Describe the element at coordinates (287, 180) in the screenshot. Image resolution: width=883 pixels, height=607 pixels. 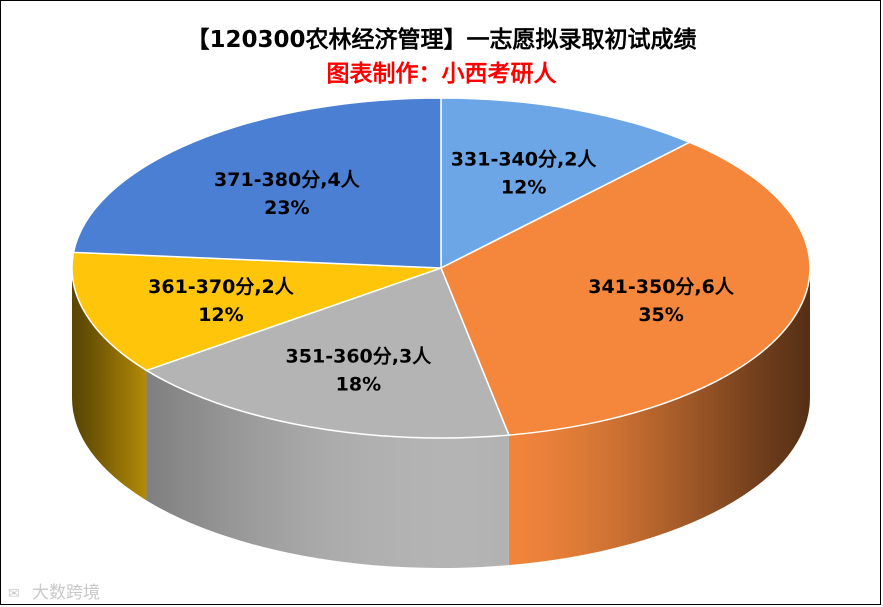
I see `slice-label: 371-380分,4人` at that location.